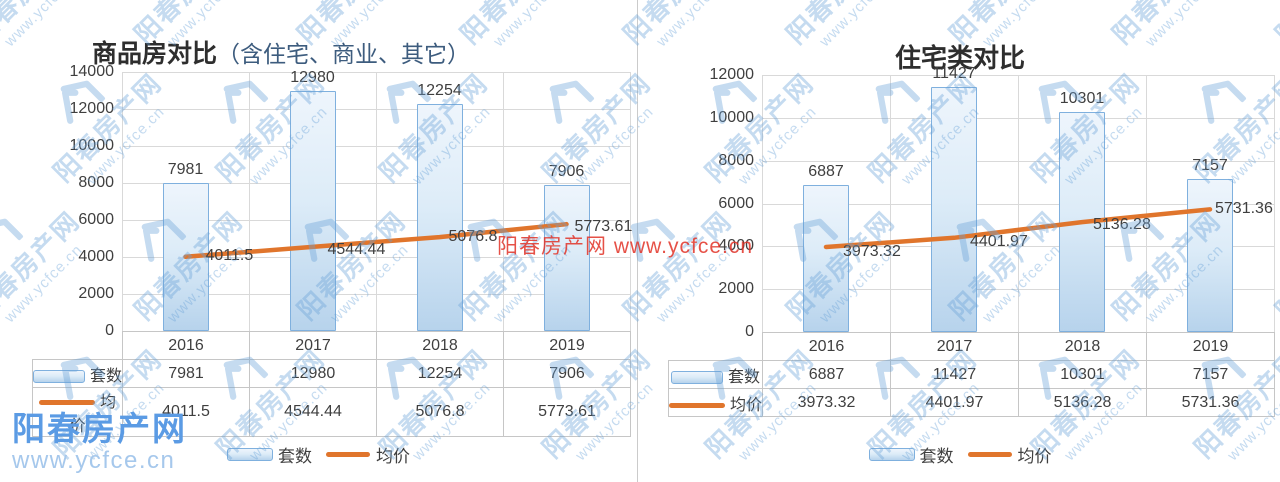 The width and height of the screenshot is (1280, 482). What do you see at coordinates (736, 289) in the screenshot?
I see `y-axis-tick-label: 2000` at bounding box center [736, 289].